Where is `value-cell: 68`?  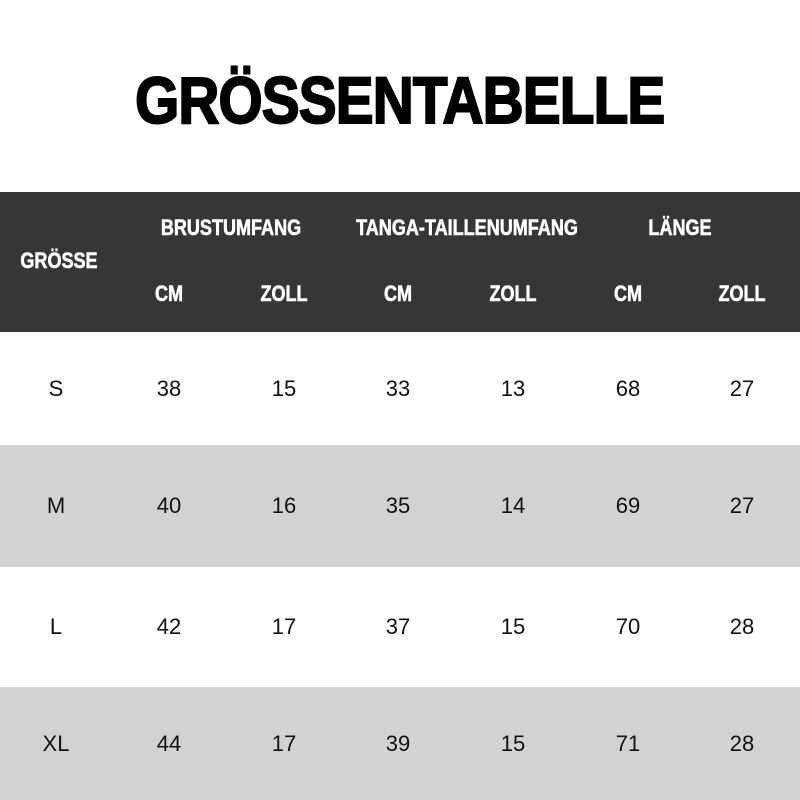 value-cell: 68 is located at coordinates (628, 388).